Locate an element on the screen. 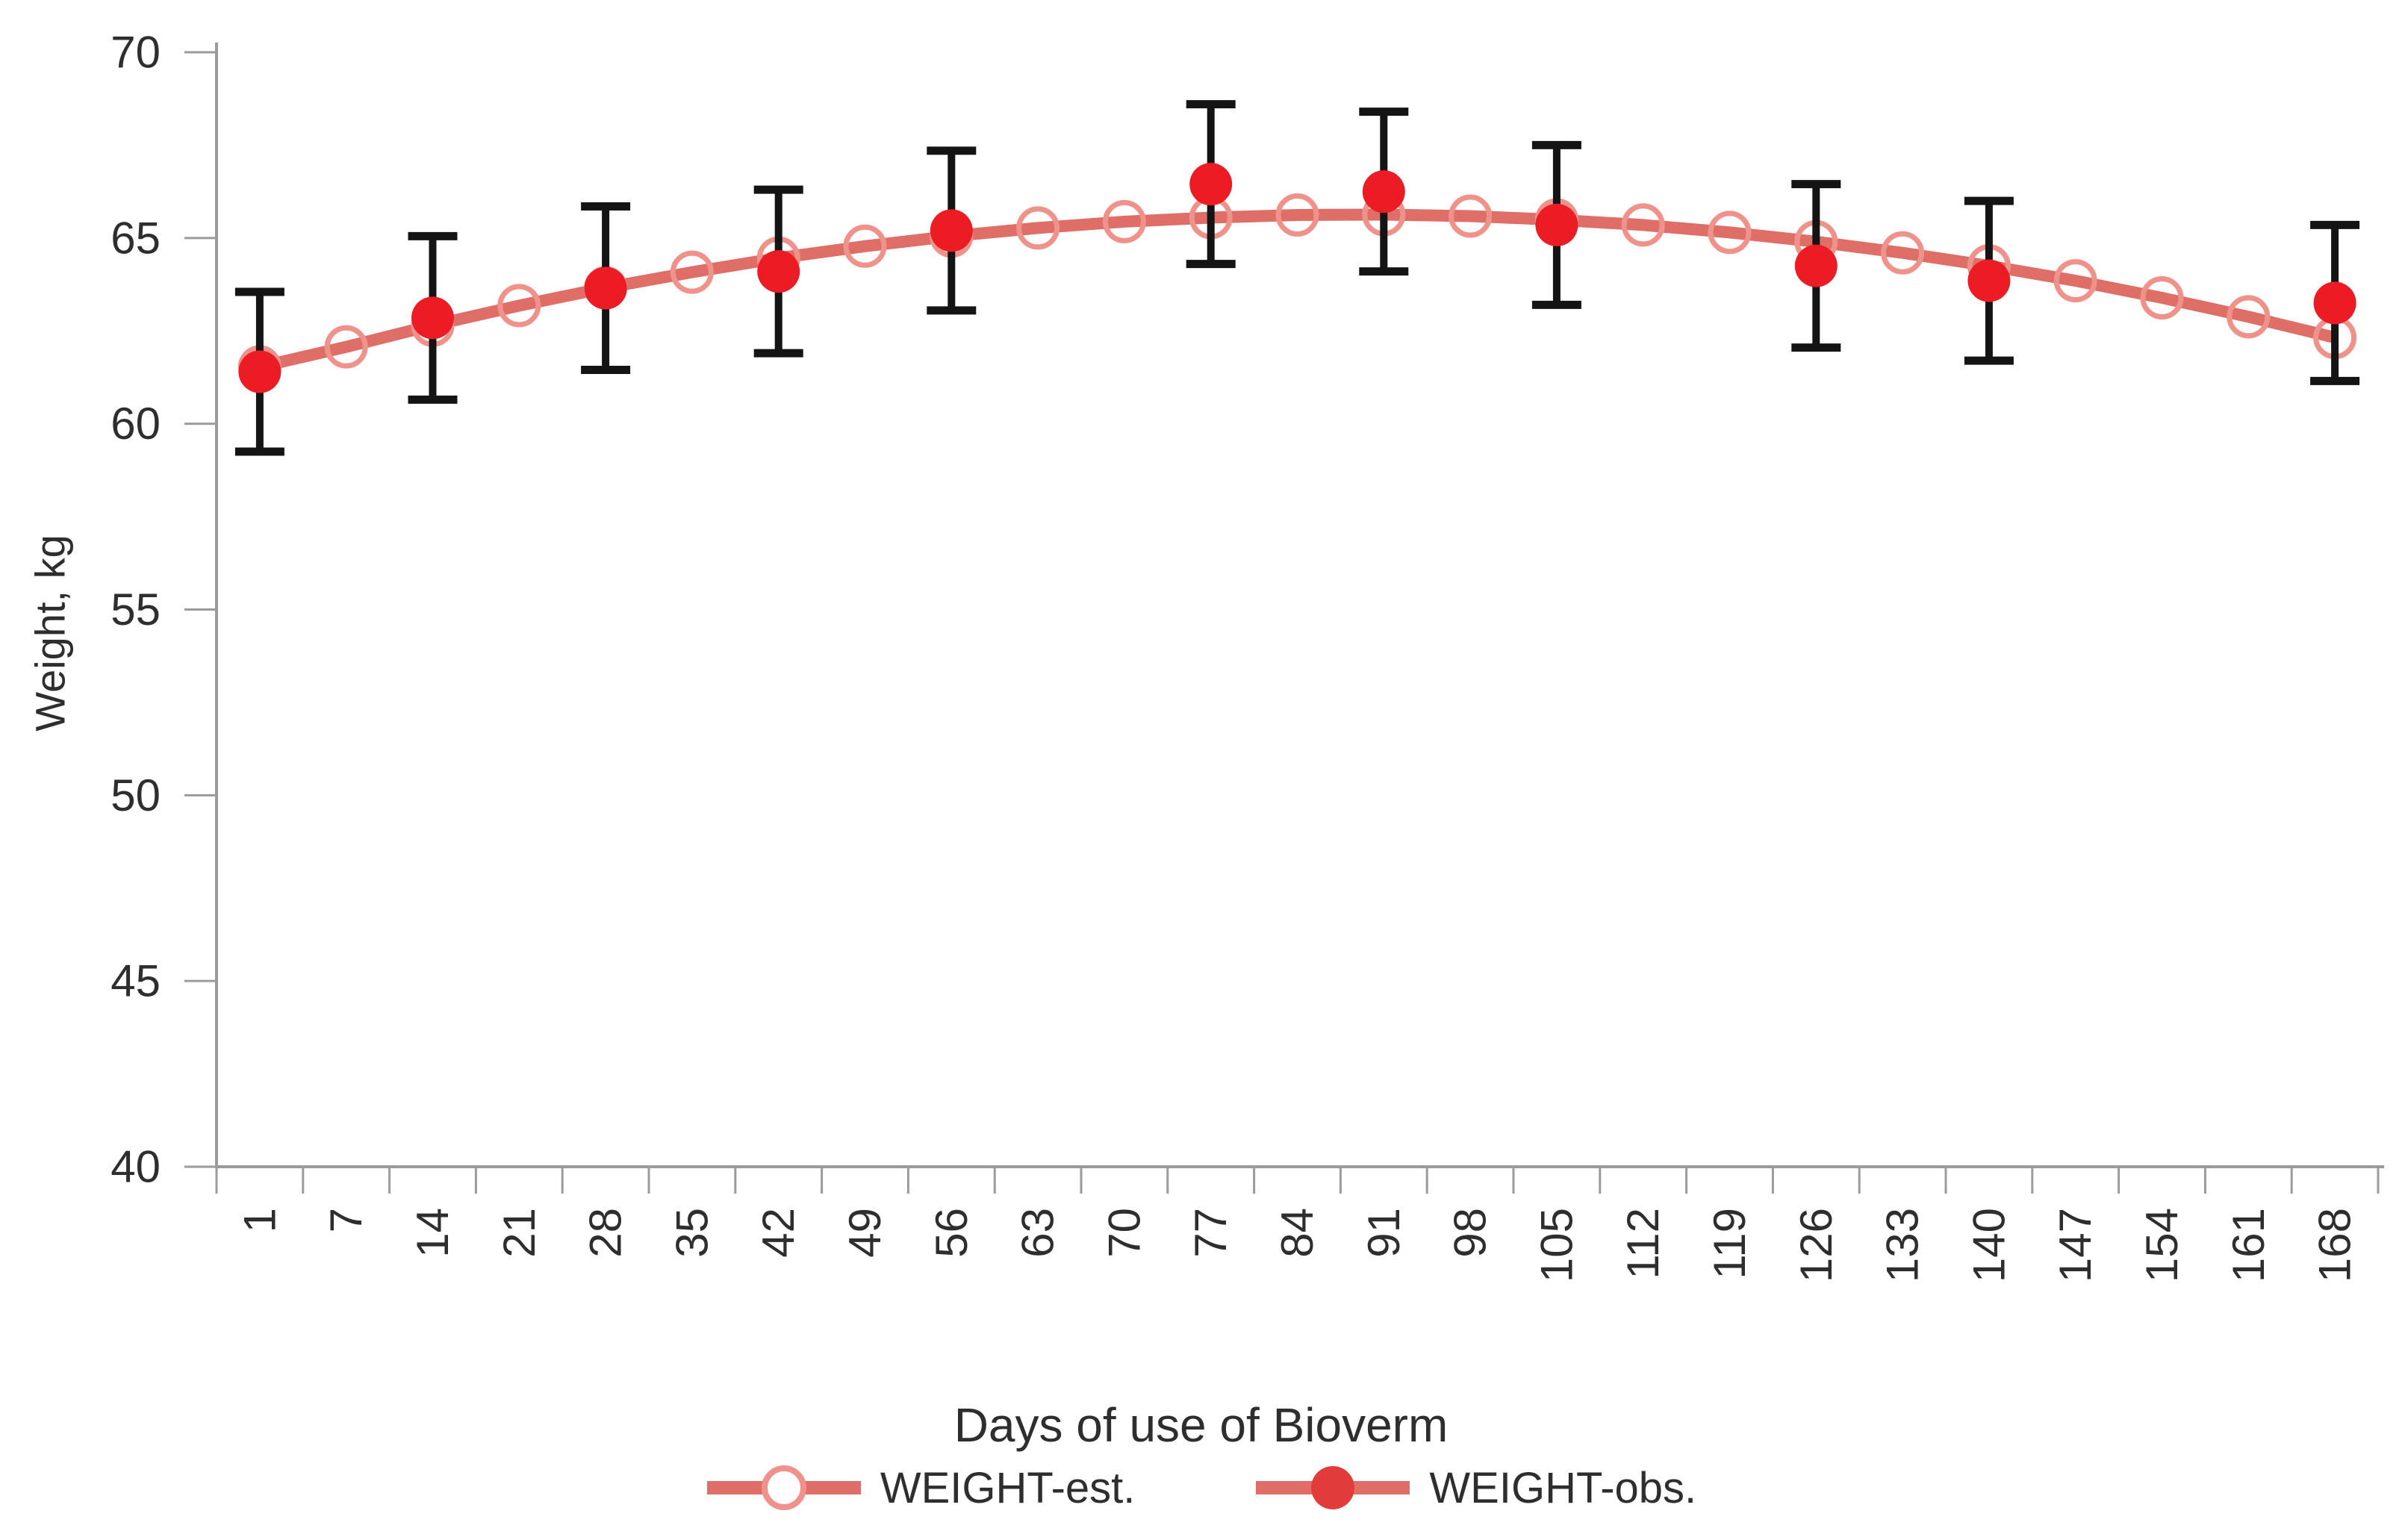 This screenshot has height=1540, width=2402. y-axis-title: Weight, kg is located at coordinates (50, 633).